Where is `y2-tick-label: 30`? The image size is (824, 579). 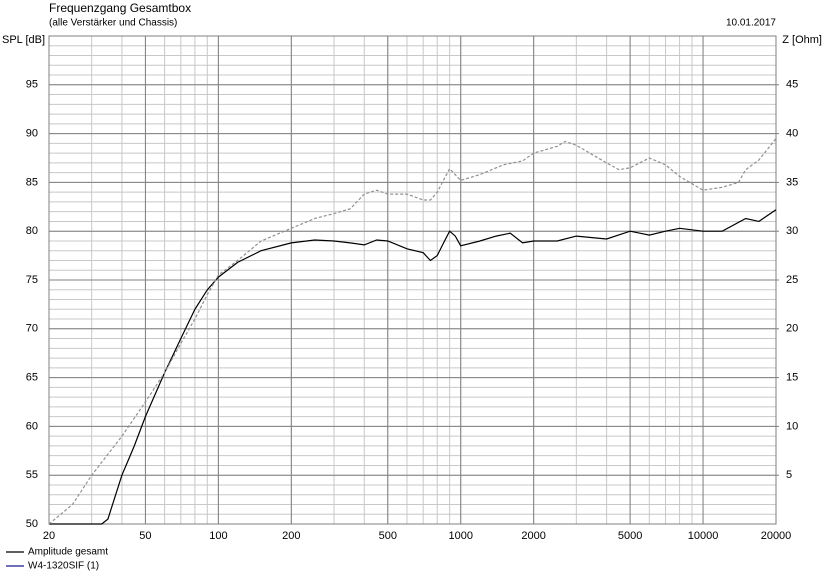 y2-tick-label: 30 is located at coordinates (792, 231).